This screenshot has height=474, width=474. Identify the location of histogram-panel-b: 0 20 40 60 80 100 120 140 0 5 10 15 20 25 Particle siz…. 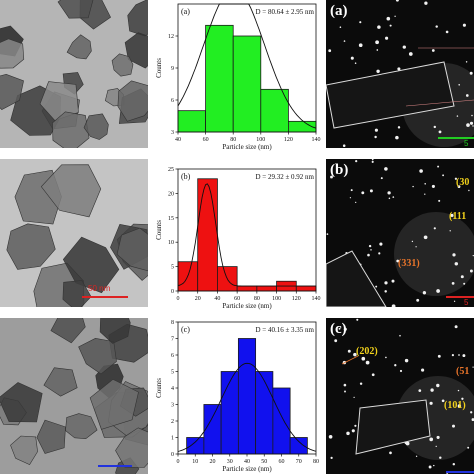
(236, 237).